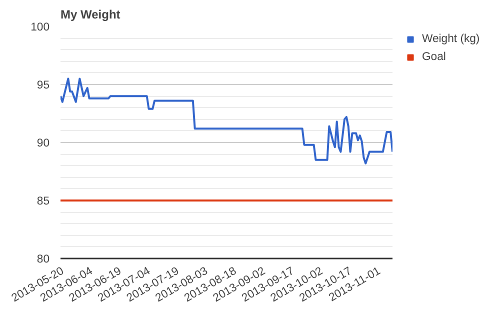  What do you see at coordinates (40, 28) in the screenshot?
I see `y-tick-label: 100` at bounding box center [40, 28].